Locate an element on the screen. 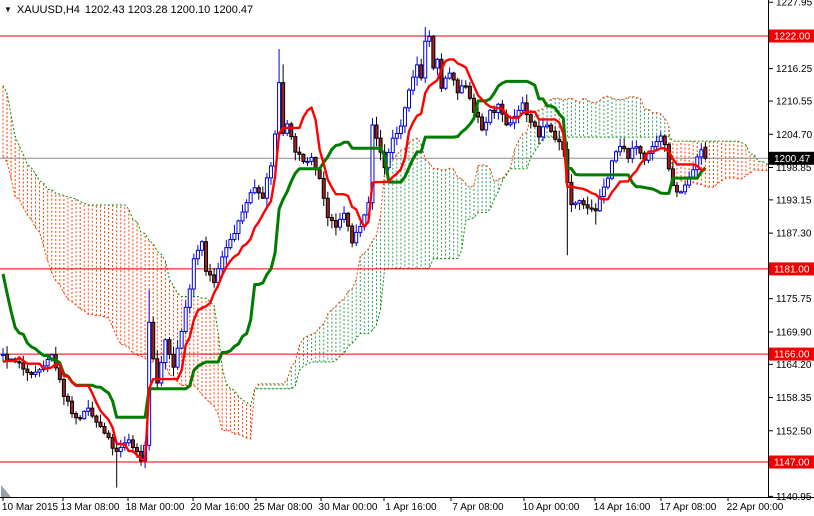  price-tick-label: 1169.90 is located at coordinates (794, 332).